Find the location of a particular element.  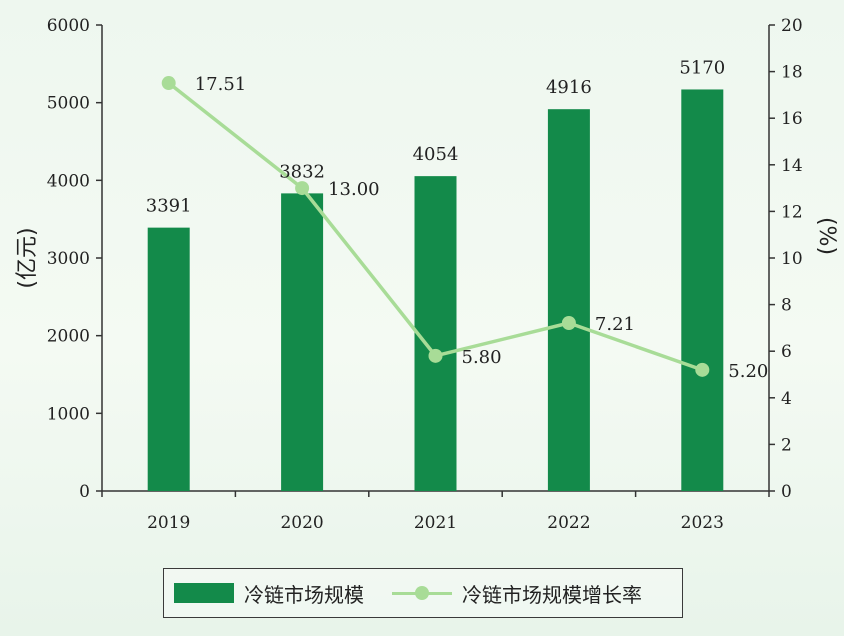

legend-item-line: 冷链市场规模增长率 is located at coordinates (503, 593).